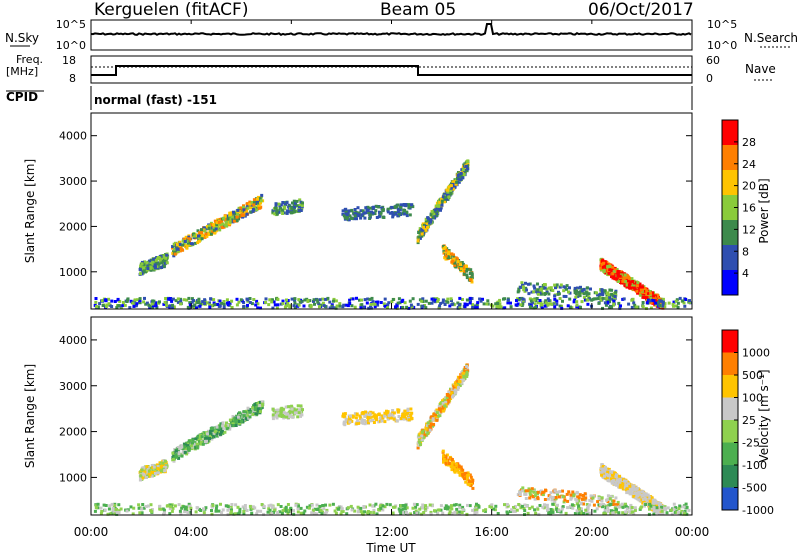 Image resolution: width=800 pixels, height=558 pixels. I want to click on freq-panel, so click(391, 69).